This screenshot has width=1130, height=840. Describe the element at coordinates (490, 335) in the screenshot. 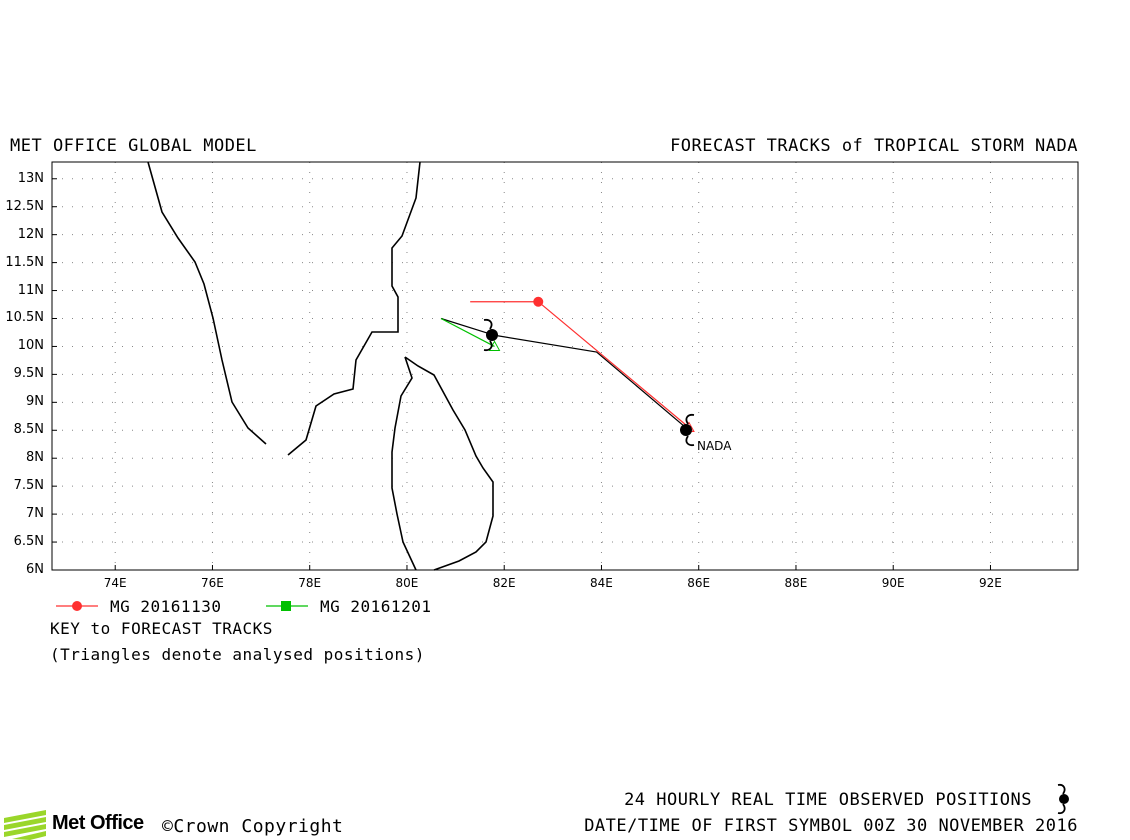

I see `storm-symbol-observed` at that location.